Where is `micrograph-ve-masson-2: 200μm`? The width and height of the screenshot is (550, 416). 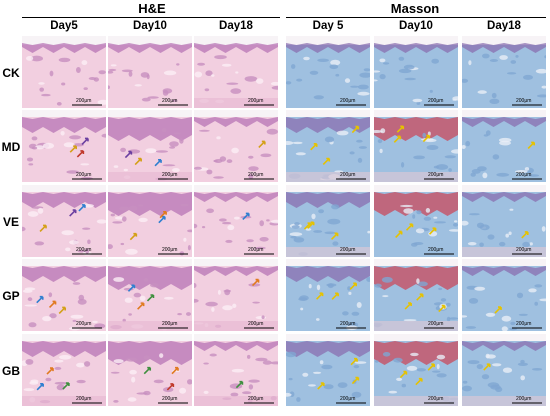
micrograph-ve-masson-2: 200μm is located at coordinates (416, 221).